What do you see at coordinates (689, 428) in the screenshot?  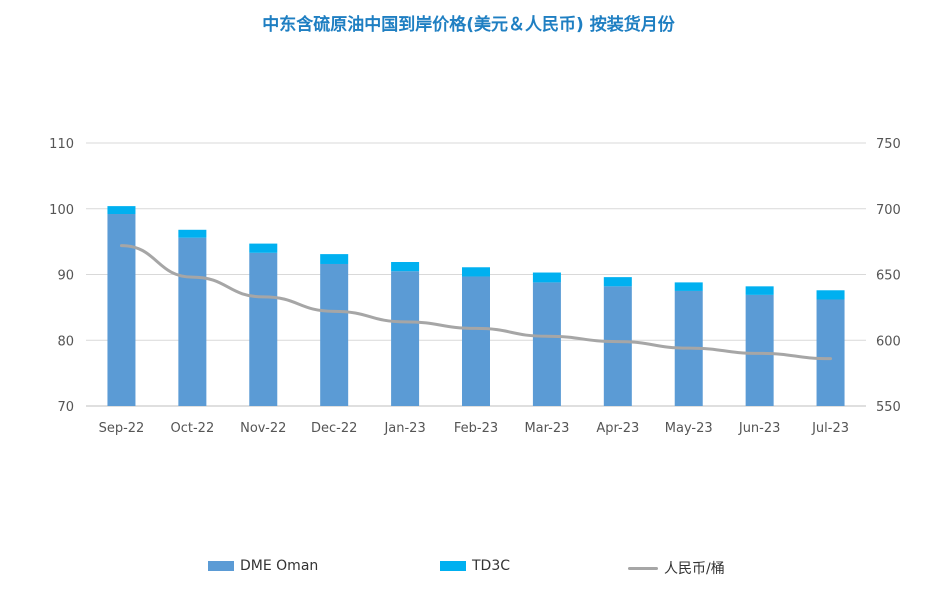 I see `x-tick-label: May-23` at bounding box center [689, 428].